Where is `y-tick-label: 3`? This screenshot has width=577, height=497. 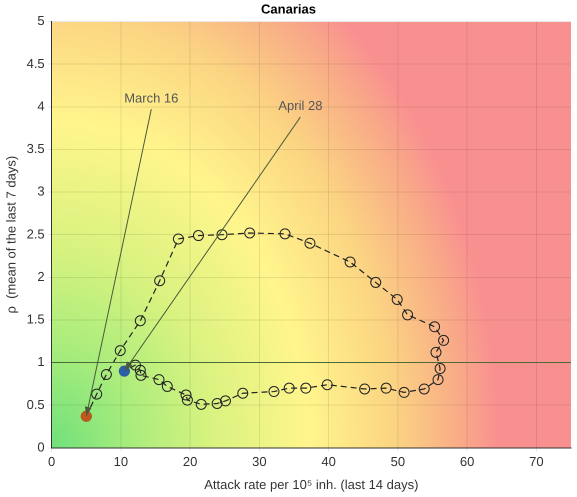
y-tick-label: 3 is located at coordinates (41, 191).